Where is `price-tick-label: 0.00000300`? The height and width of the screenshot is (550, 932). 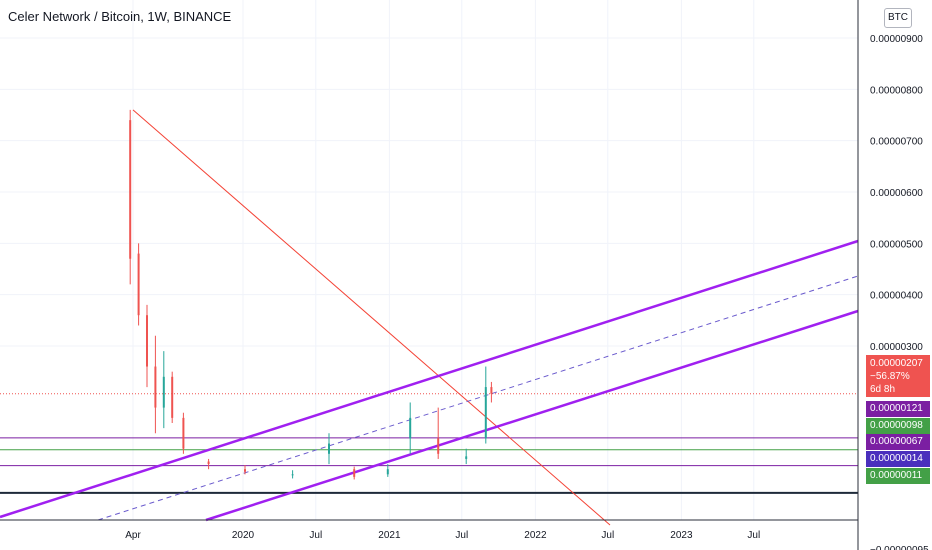
price-tick-label: 0.00000300 is located at coordinates (896, 347).